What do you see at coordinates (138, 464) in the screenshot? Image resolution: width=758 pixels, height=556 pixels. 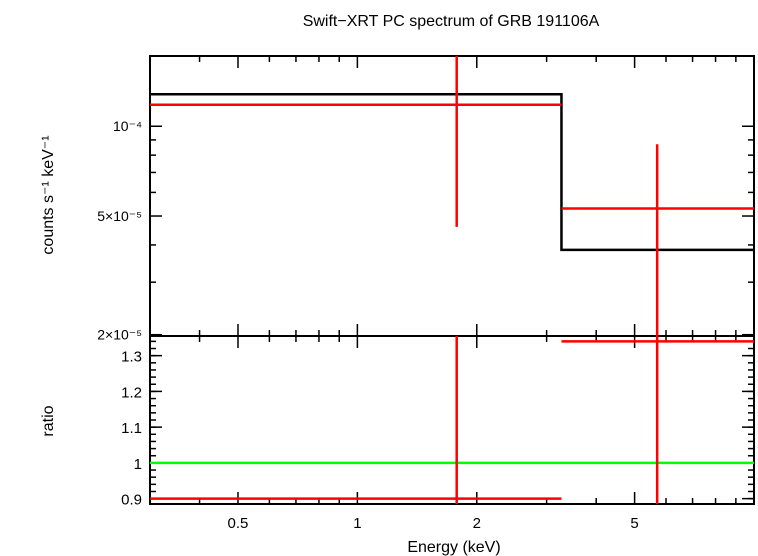 I see `y-tick-label: 1` at bounding box center [138, 464].